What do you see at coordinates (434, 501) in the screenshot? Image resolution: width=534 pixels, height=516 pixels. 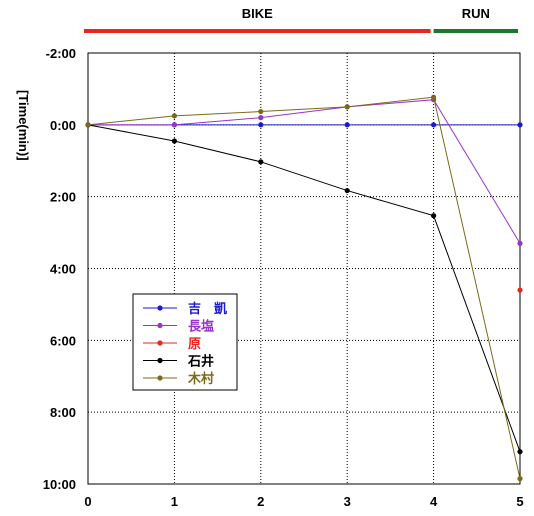 I see `x-tick-label: 4` at bounding box center [434, 501].